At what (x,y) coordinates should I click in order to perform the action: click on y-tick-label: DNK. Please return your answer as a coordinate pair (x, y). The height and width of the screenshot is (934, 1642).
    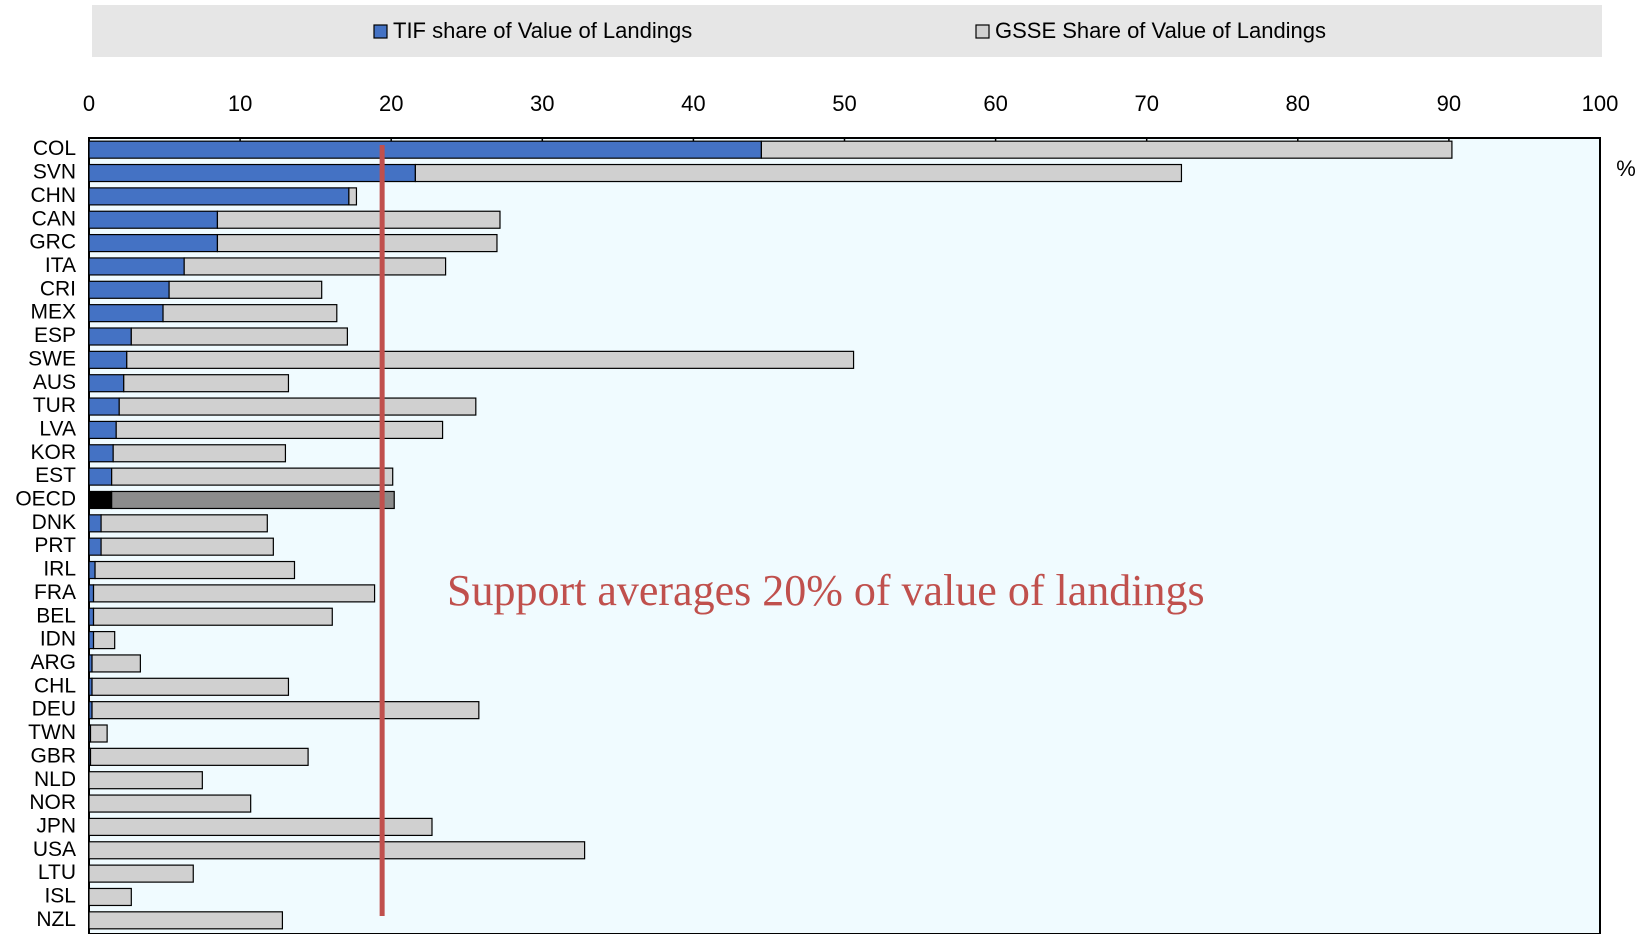
    Looking at the image, I should click on (54, 522).